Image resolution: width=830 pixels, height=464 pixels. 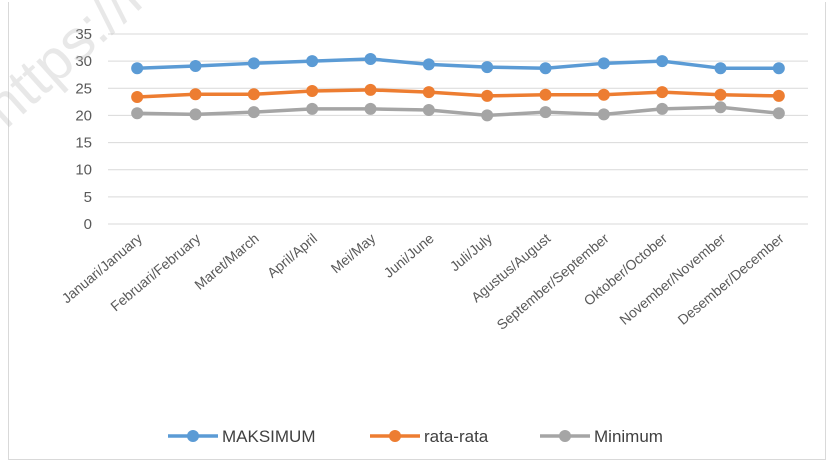 I want to click on y-axis-ticks: 0 5 10 15 20 25 30 35, so click(x=83, y=129).